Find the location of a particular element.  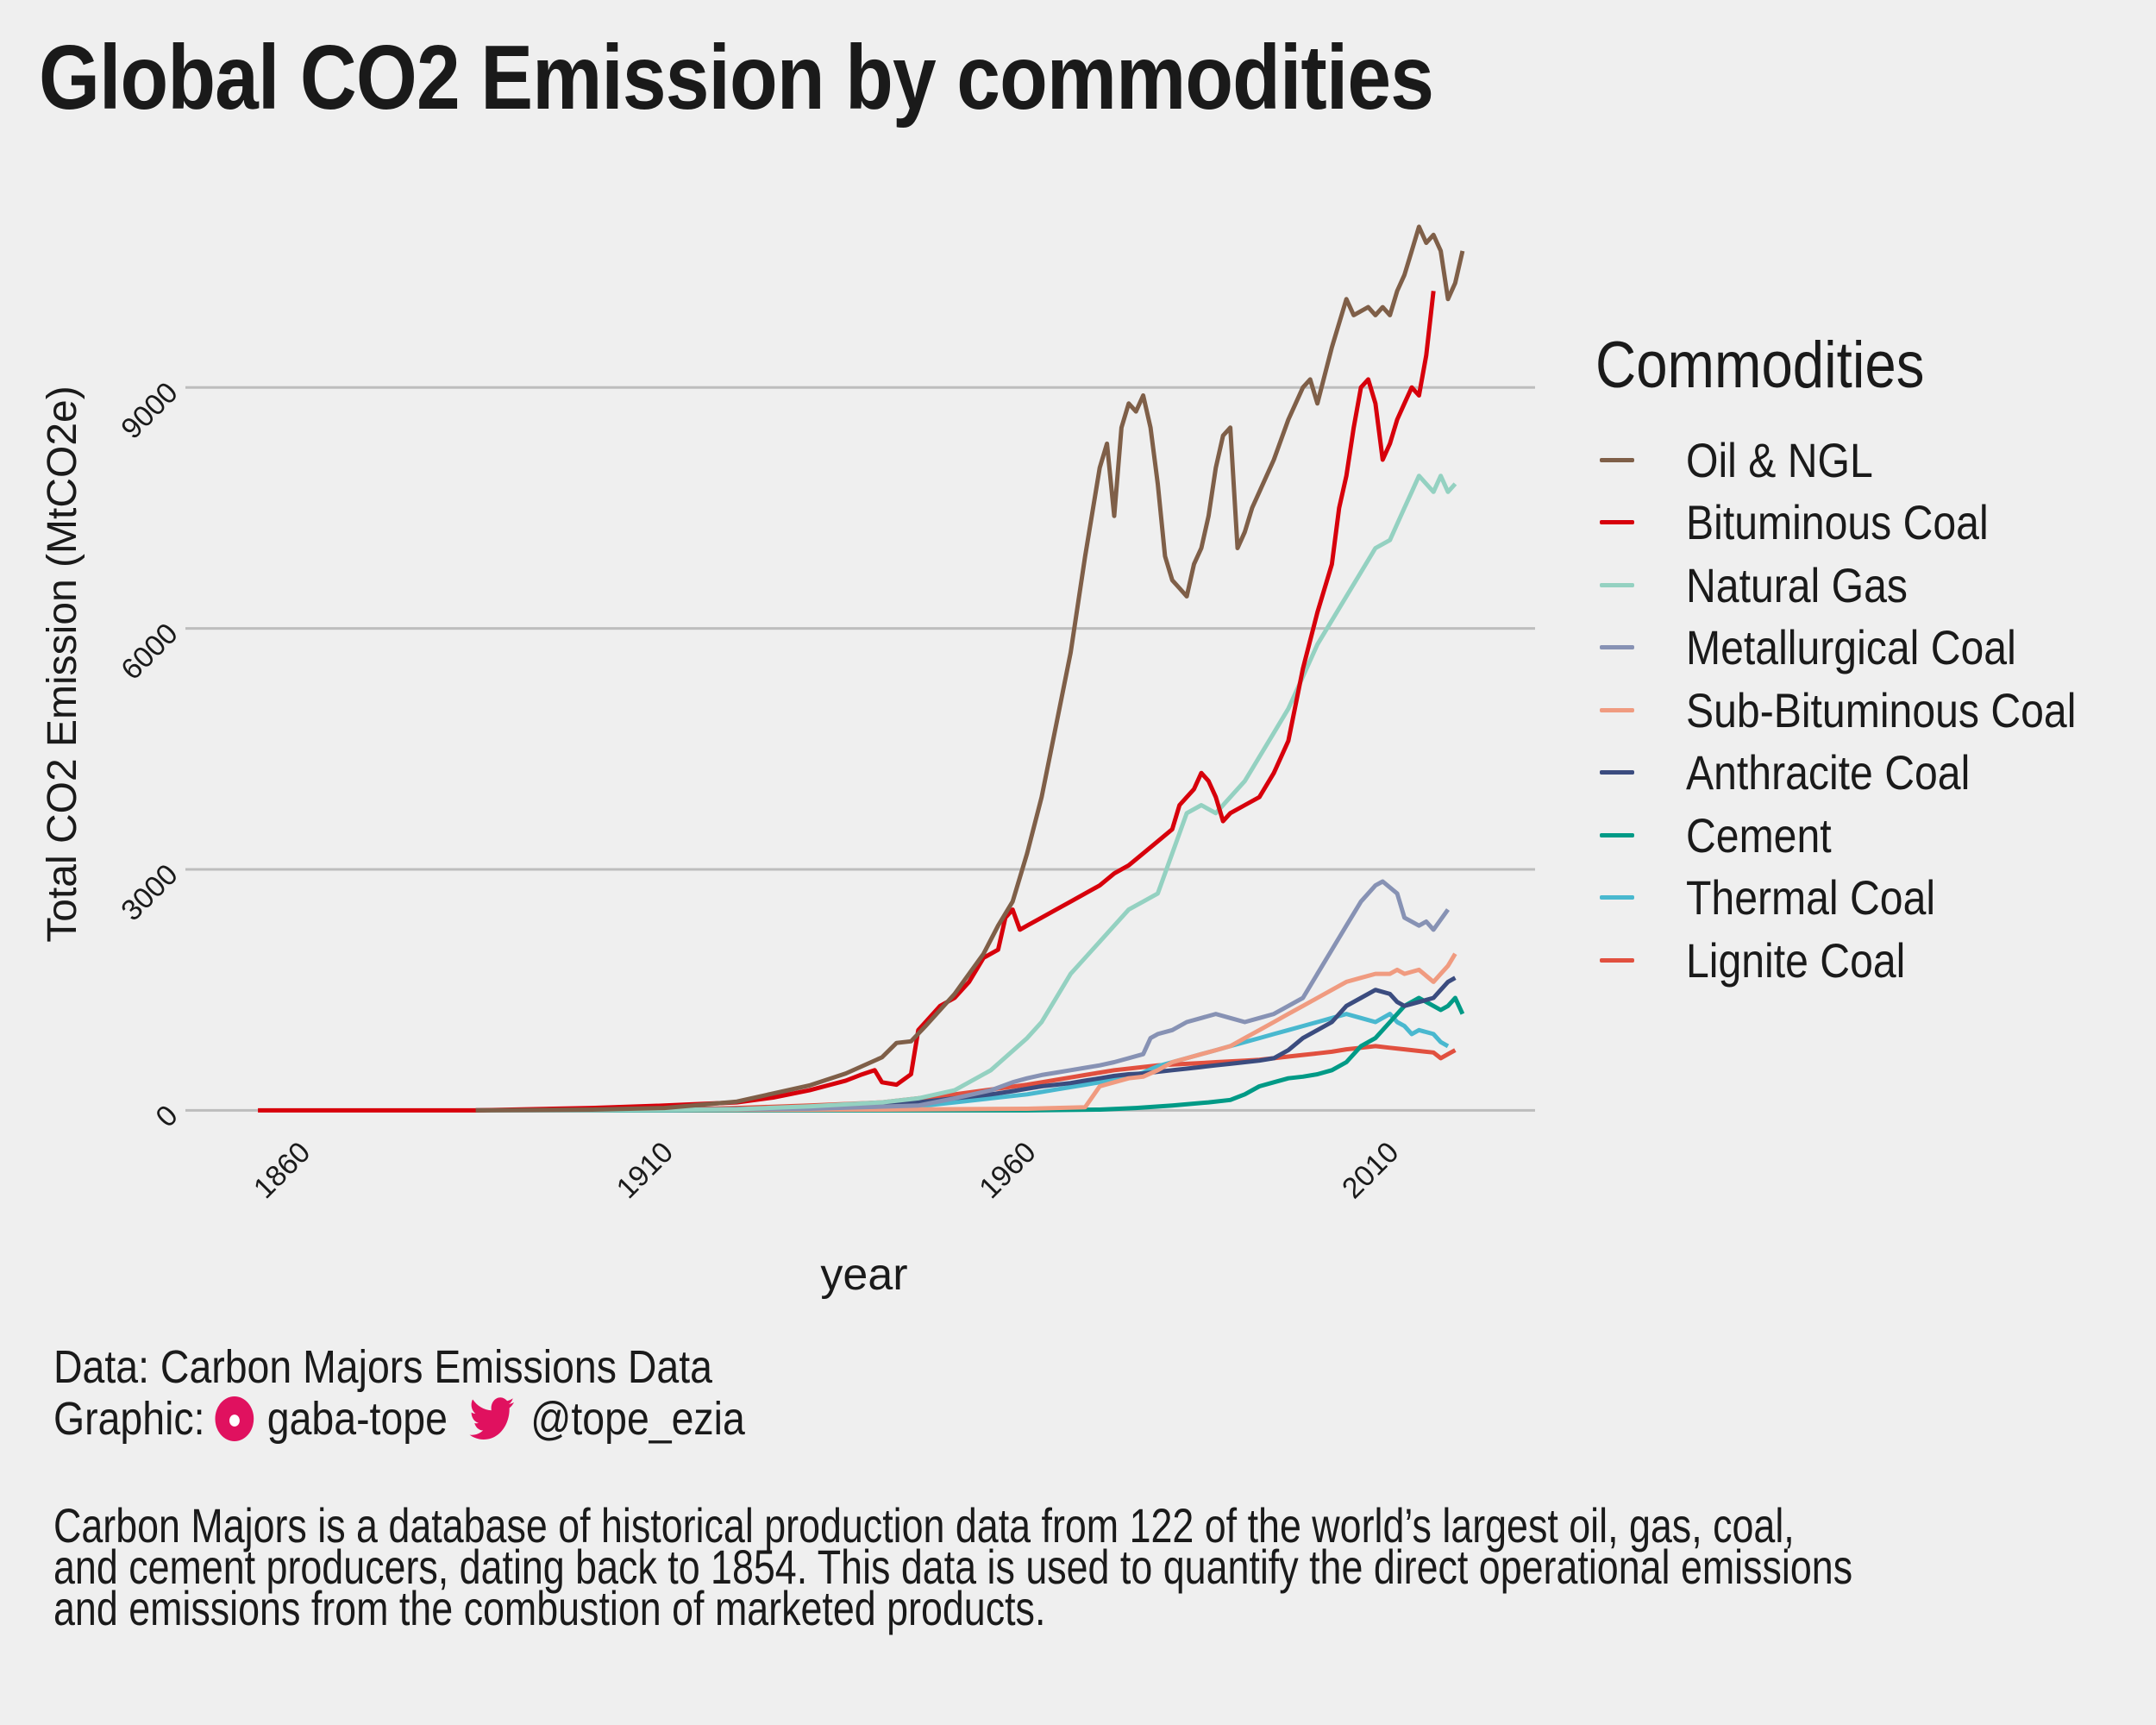

y-axis-label: Total CO2 Emission (MtCO2e) is located at coordinates (62, 664).